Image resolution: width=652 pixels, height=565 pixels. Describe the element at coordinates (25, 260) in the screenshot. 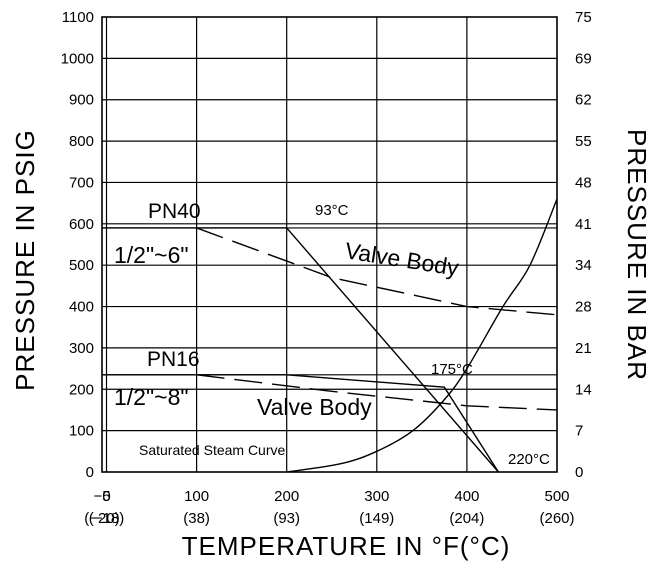

I see `y-axis-title-left: PRESSURE IN PSIG` at that location.